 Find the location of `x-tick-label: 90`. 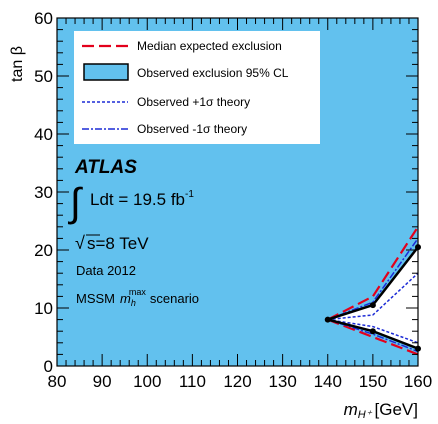

x-tick-label: 90 is located at coordinates (102, 381).